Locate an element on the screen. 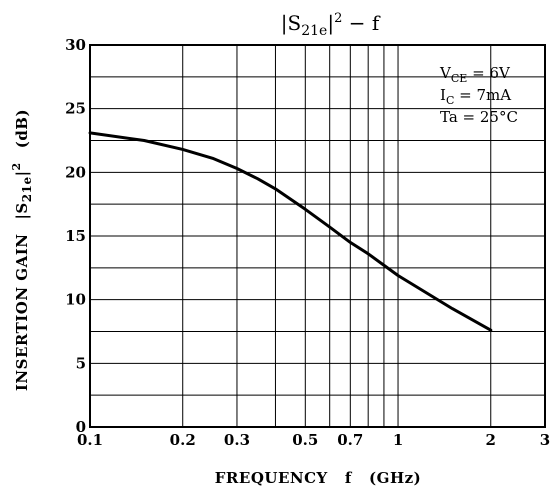 The height and width of the screenshot is (491, 553). y-tick-label: 25 is located at coordinates (75, 109).